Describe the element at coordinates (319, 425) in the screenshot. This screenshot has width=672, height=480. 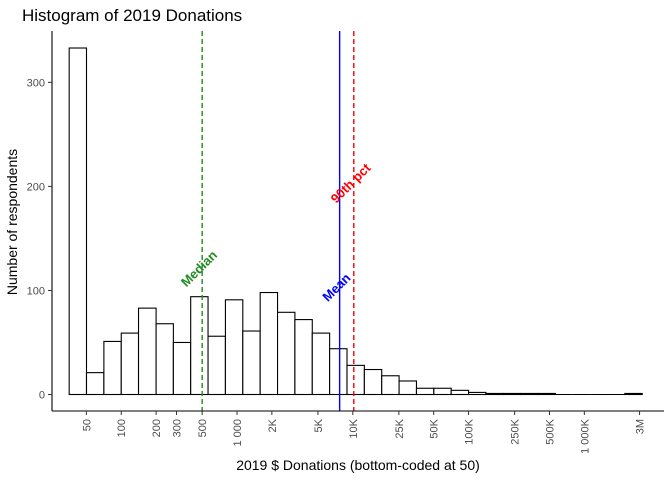
I see `x-tick-label: 5K` at that location.